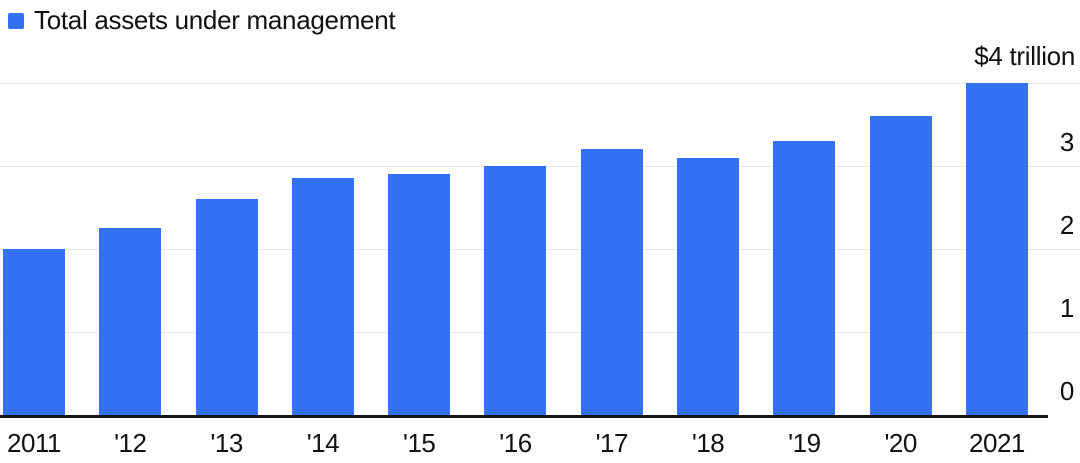 Image resolution: width=1080 pixels, height=463 pixels. I want to click on y-tick-label-0: 0, so click(1066, 391).